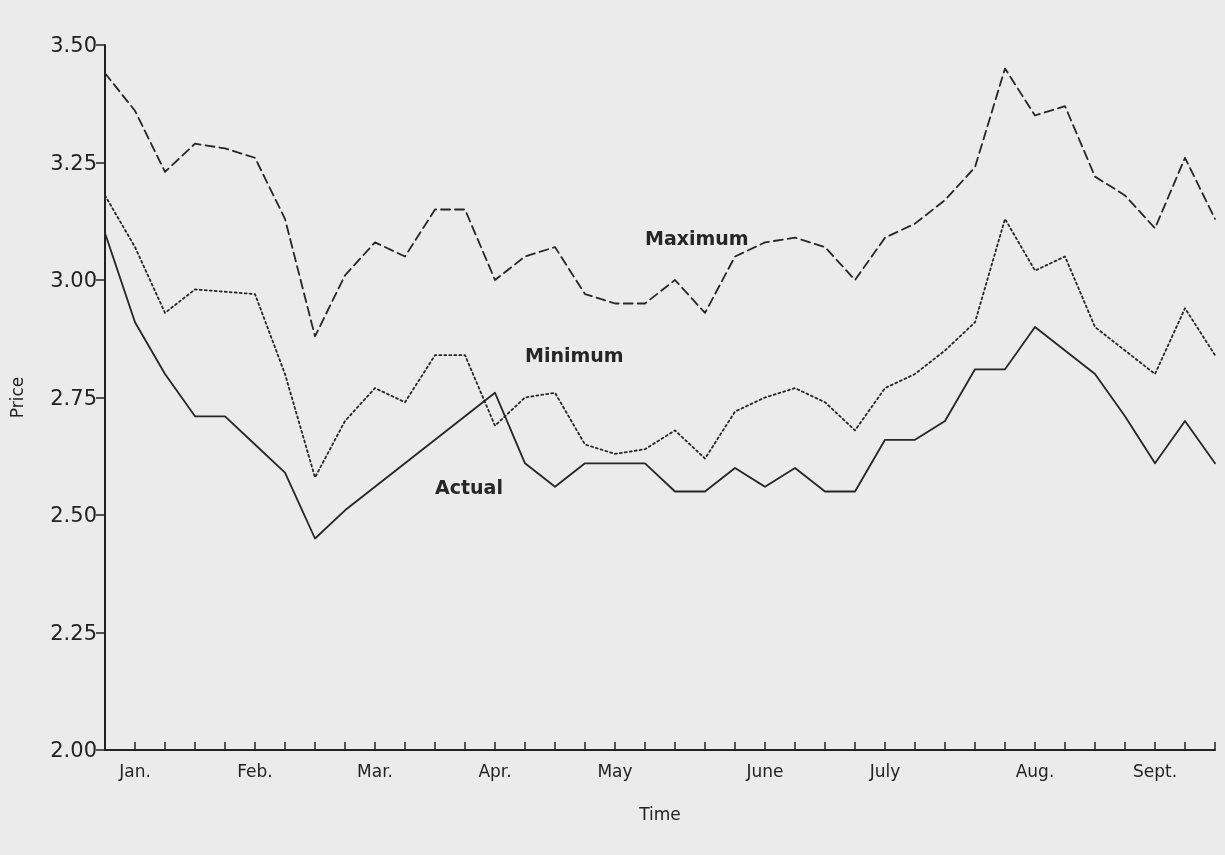  I want to click on x-tick-label: Aug., so click(1035, 770).